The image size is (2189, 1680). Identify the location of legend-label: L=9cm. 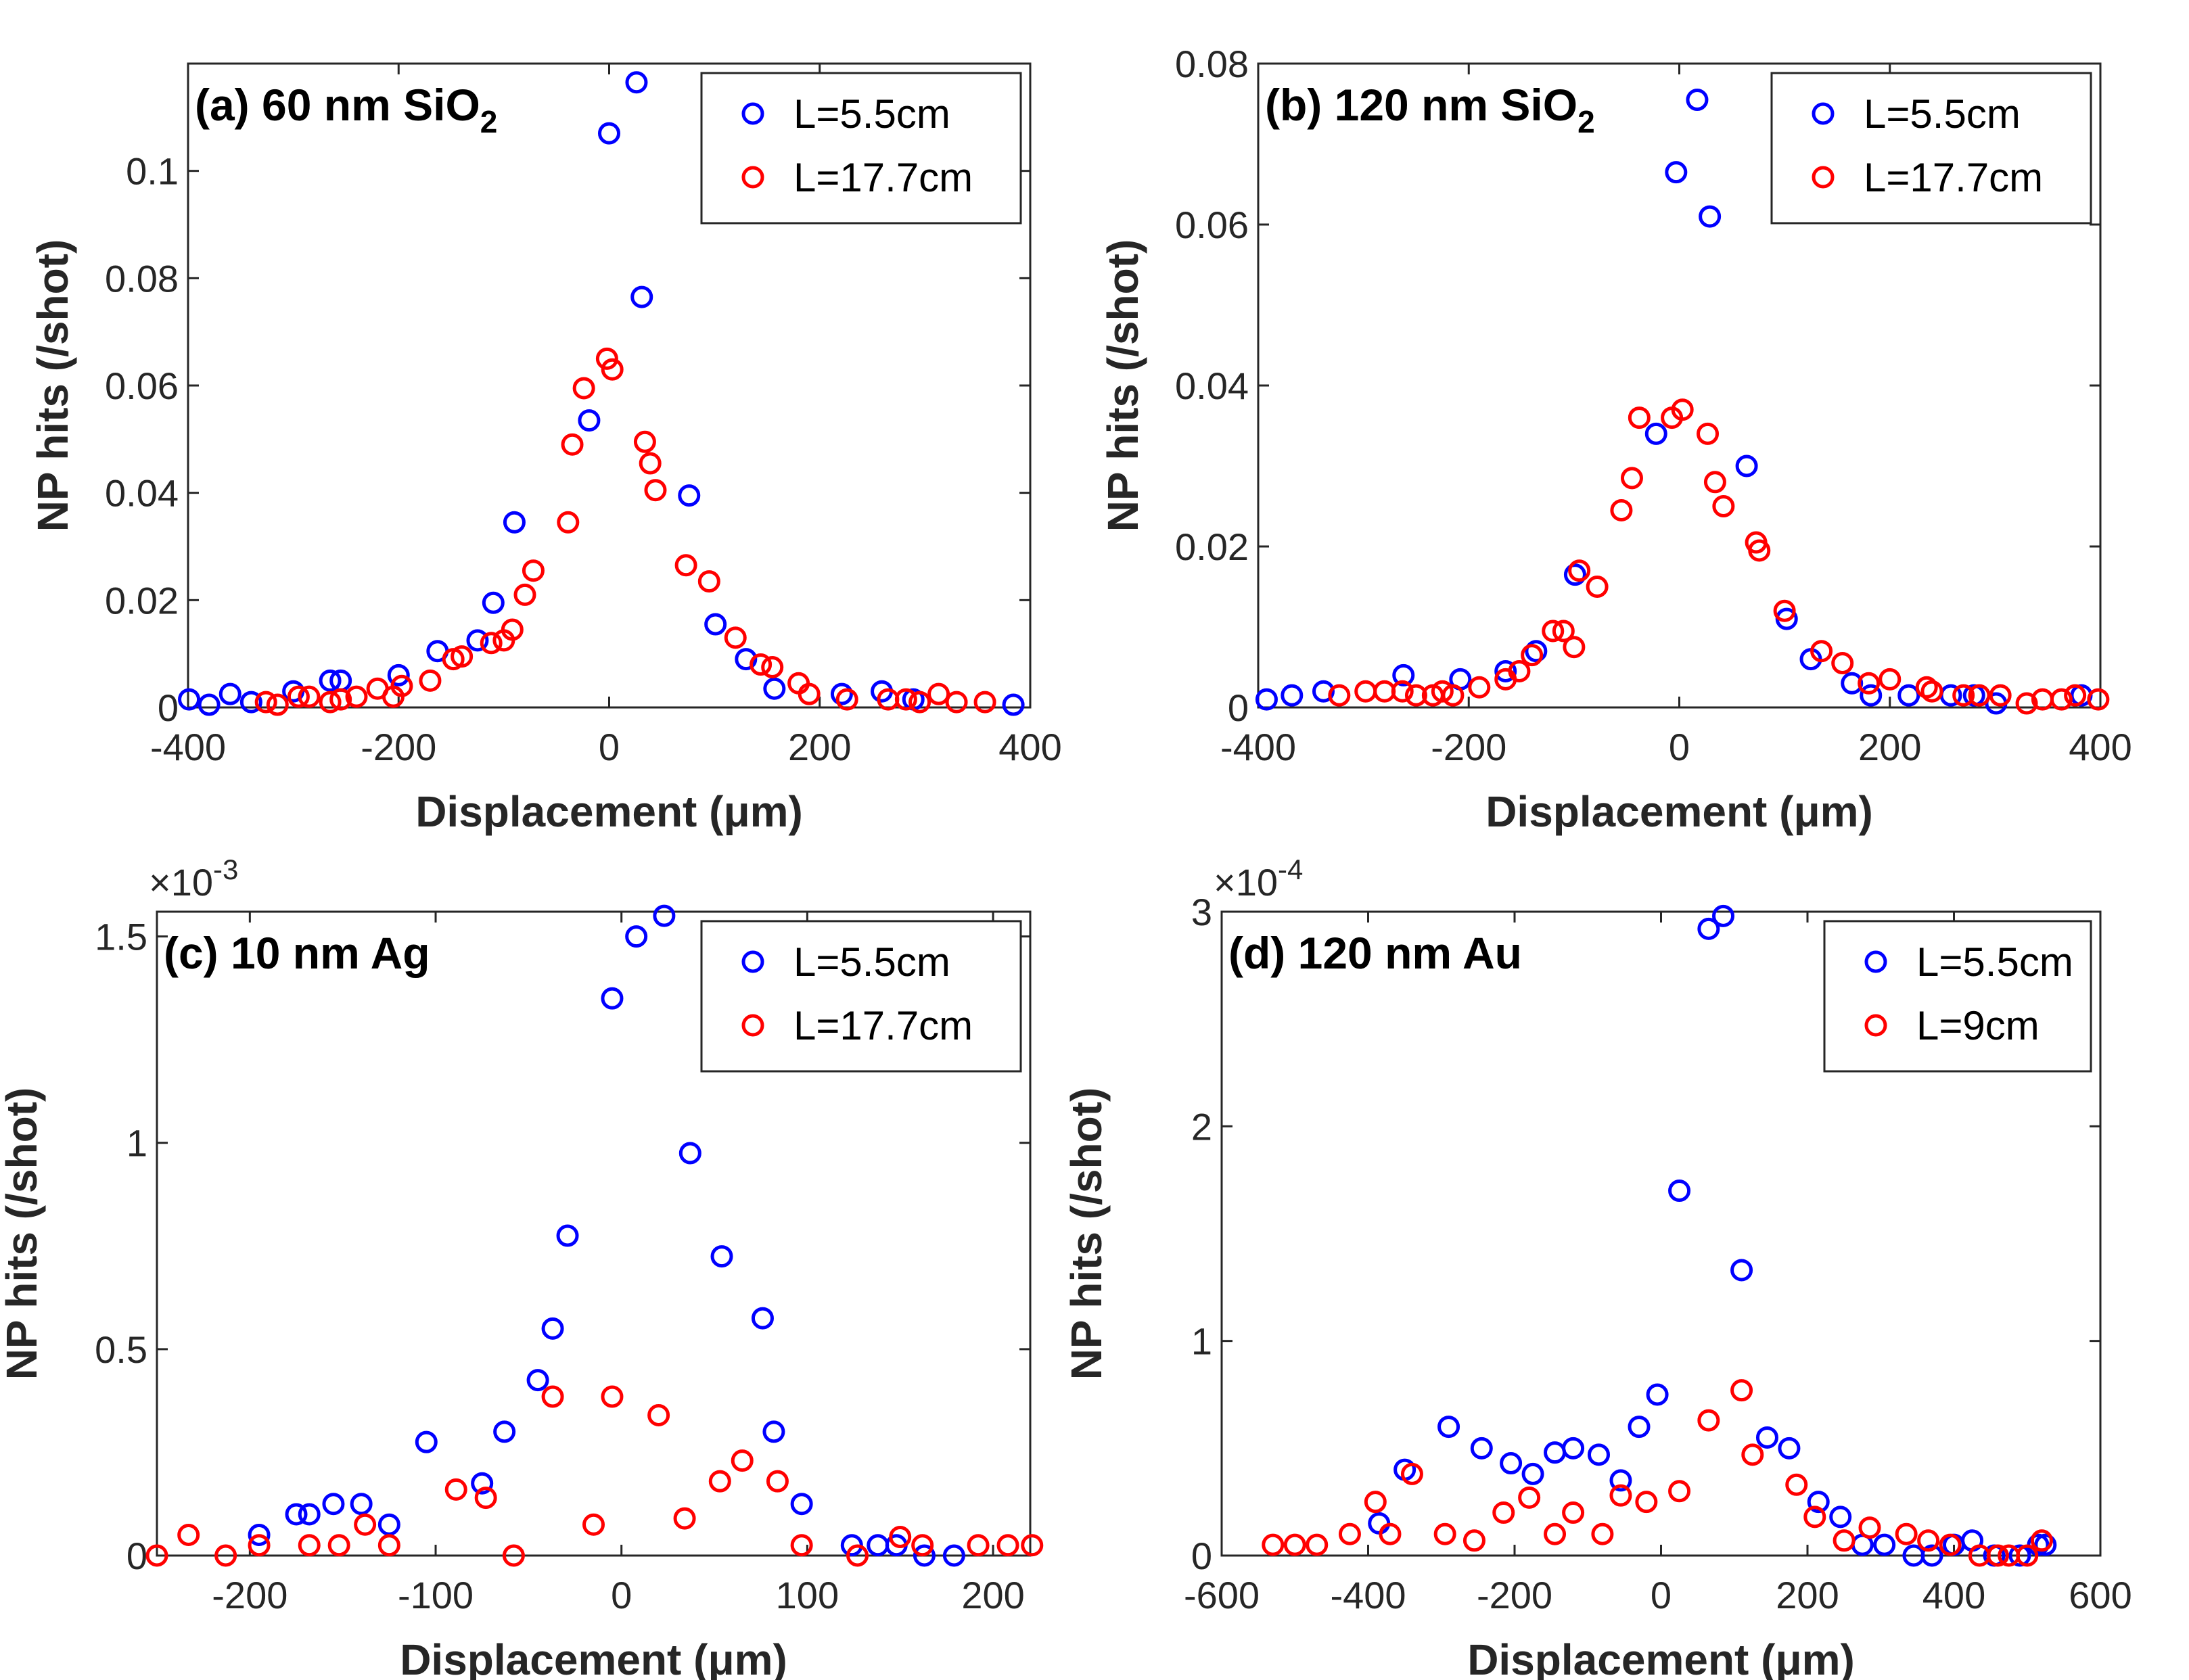
(1978, 1025).